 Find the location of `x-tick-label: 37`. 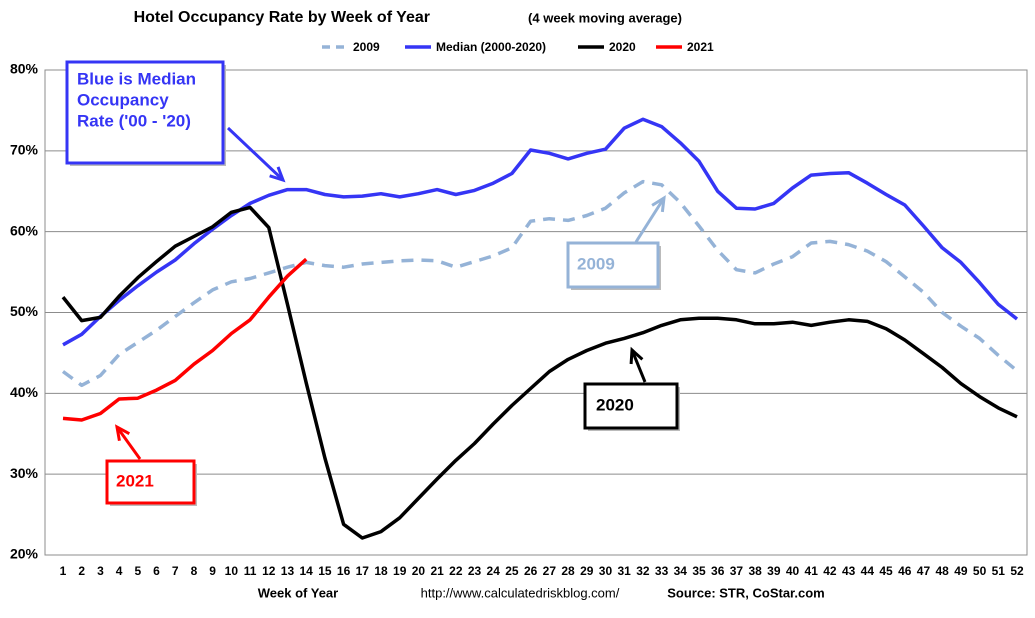

x-tick-label: 37 is located at coordinates (737, 571).